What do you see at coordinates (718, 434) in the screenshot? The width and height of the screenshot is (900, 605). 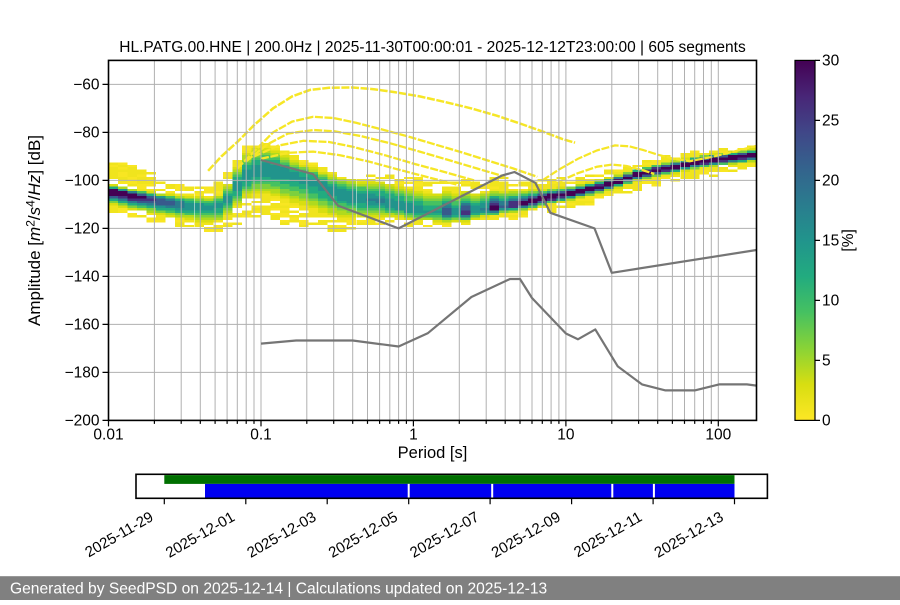 I see `svg-text: 100` at bounding box center [718, 434].